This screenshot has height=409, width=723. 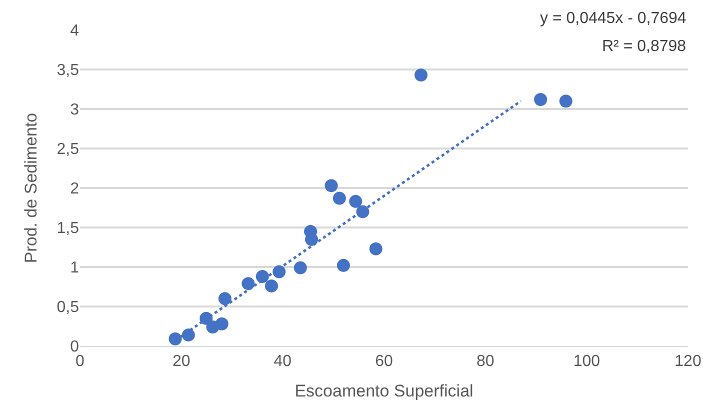 I want to click on y-tick-label: 2,5, so click(x=68, y=149).